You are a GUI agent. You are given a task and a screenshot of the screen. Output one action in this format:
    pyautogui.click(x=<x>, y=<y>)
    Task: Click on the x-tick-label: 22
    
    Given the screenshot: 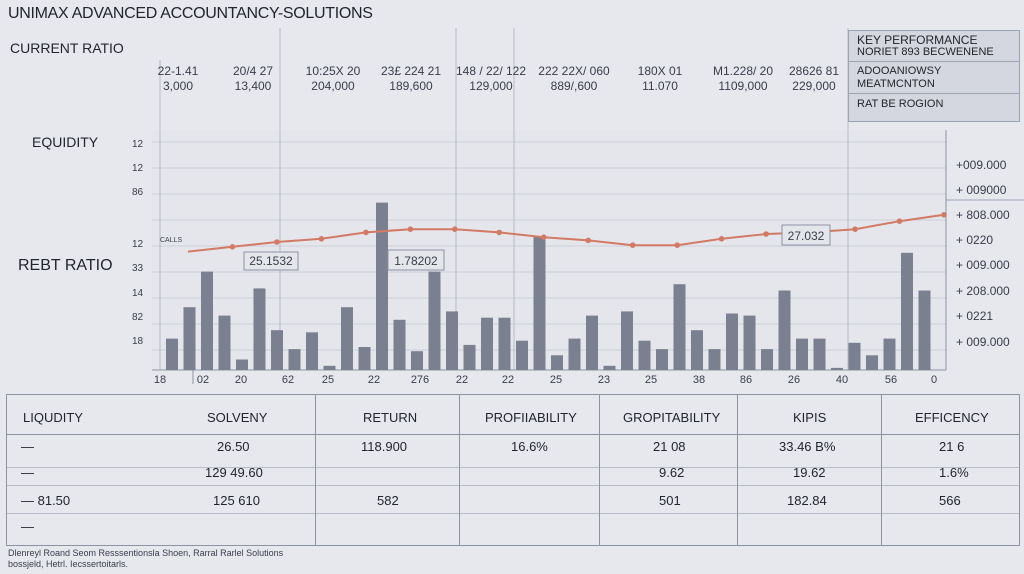 What is the action you would take?
    pyautogui.click(x=508, y=380)
    